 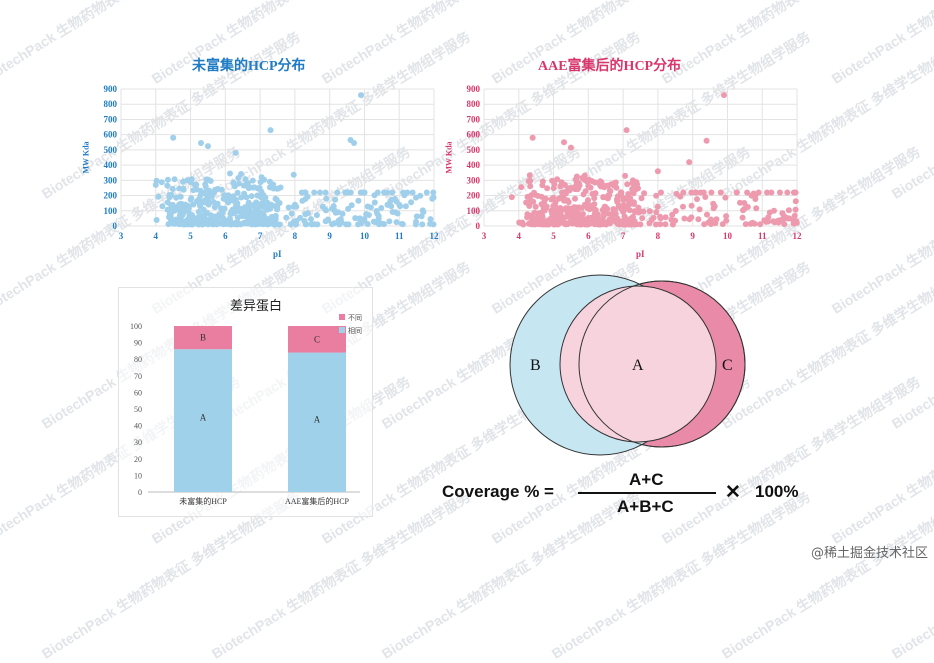 I want to click on y-tick-label: 50, so click(x=138, y=409).